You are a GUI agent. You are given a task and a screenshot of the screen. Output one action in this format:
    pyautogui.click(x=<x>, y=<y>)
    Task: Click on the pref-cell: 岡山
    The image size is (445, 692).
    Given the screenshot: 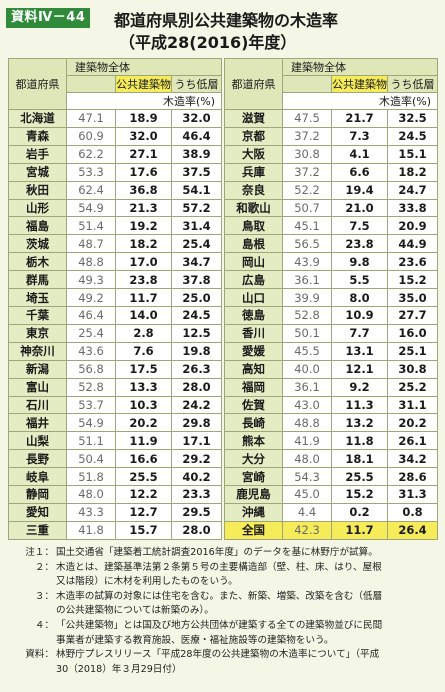 What is the action you would take?
    pyautogui.click(x=253, y=262)
    